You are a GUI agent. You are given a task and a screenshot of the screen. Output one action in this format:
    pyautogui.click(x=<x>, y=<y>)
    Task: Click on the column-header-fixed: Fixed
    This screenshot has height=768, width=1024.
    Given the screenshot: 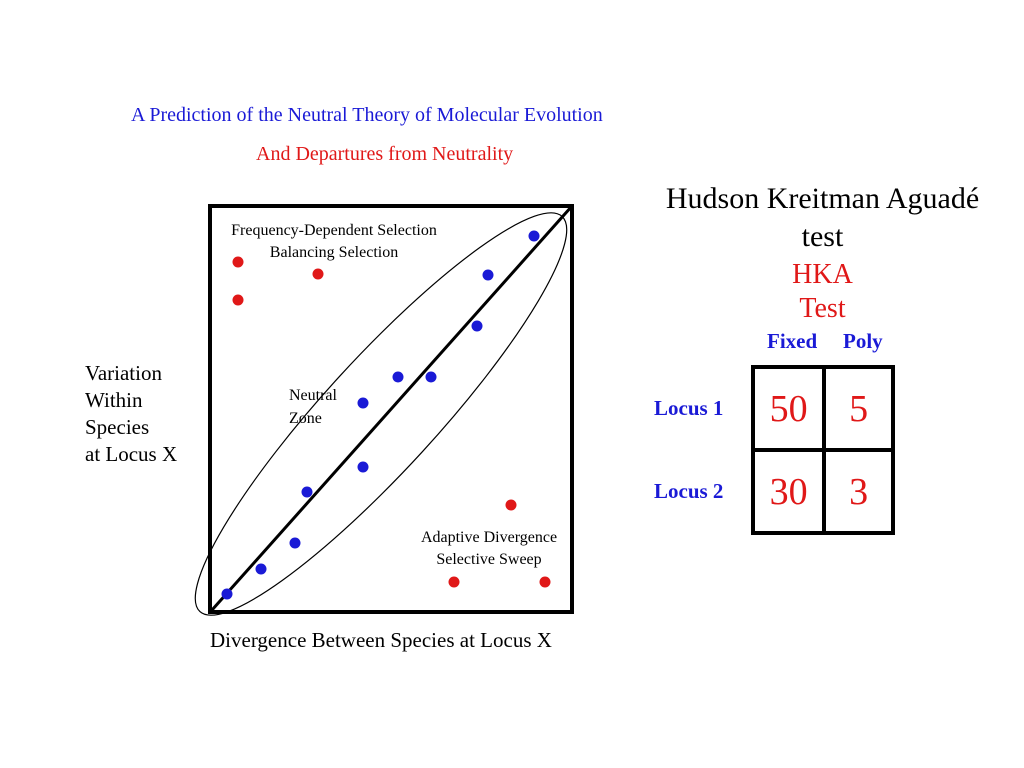 What is the action you would take?
    pyautogui.click(x=792, y=341)
    